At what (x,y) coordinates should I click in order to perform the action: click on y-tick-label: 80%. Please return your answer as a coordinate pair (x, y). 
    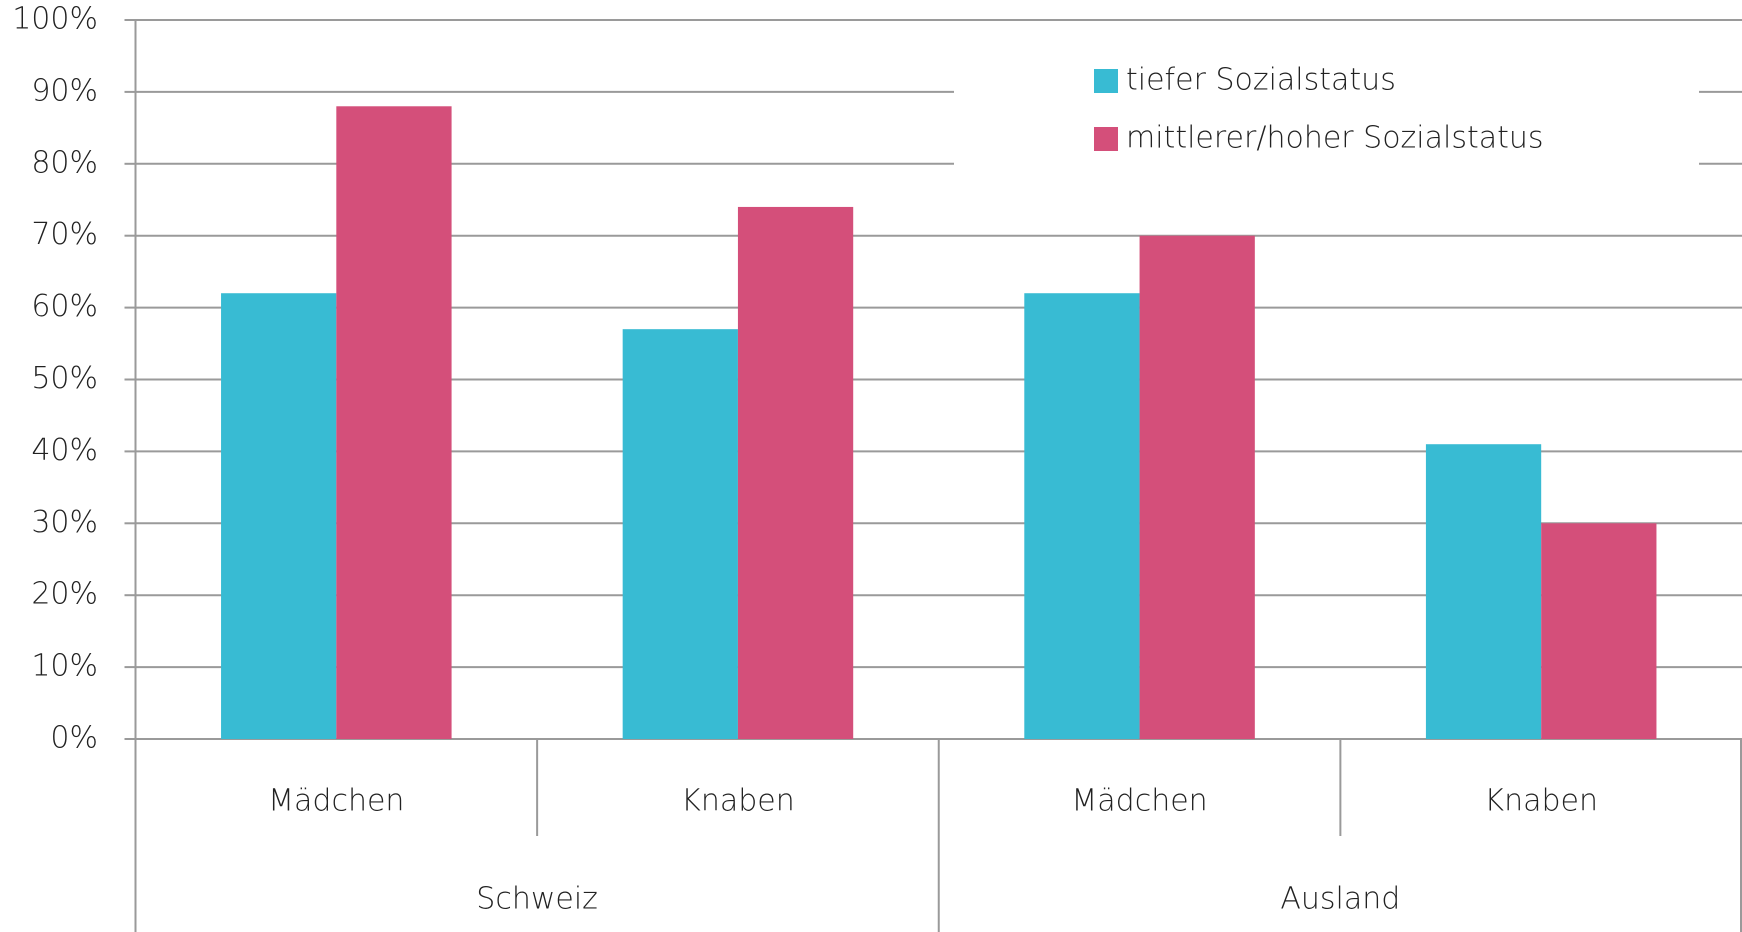
    Looking at the image, I should click on (64, 162).